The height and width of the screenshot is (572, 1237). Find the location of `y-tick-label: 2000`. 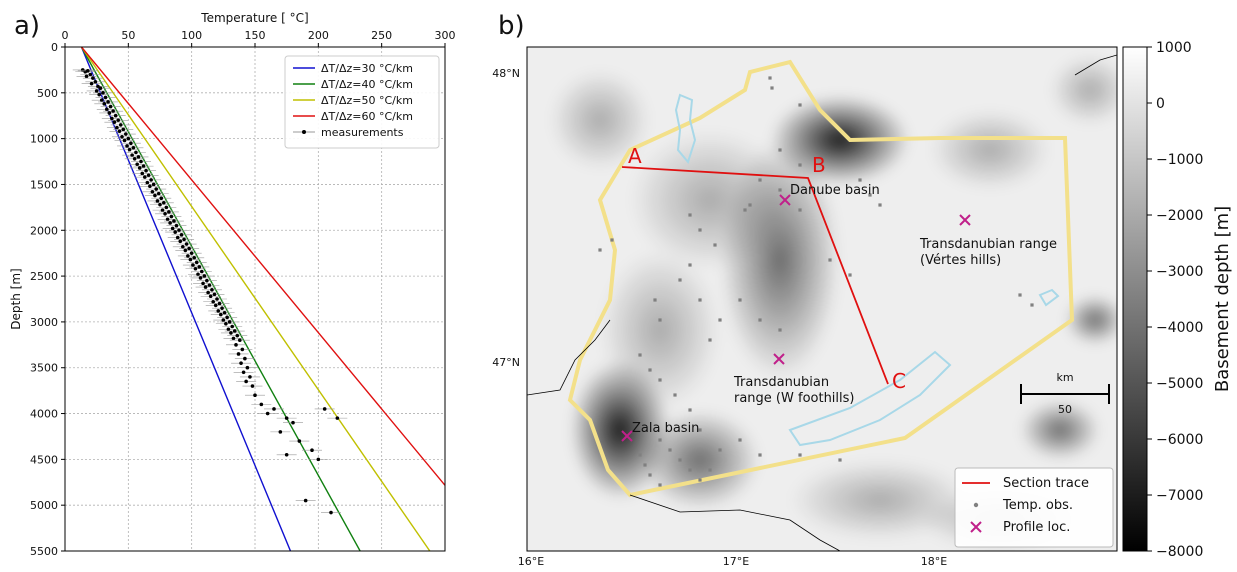

y-tick-label: 2000 is located at coordinates (44, 230).